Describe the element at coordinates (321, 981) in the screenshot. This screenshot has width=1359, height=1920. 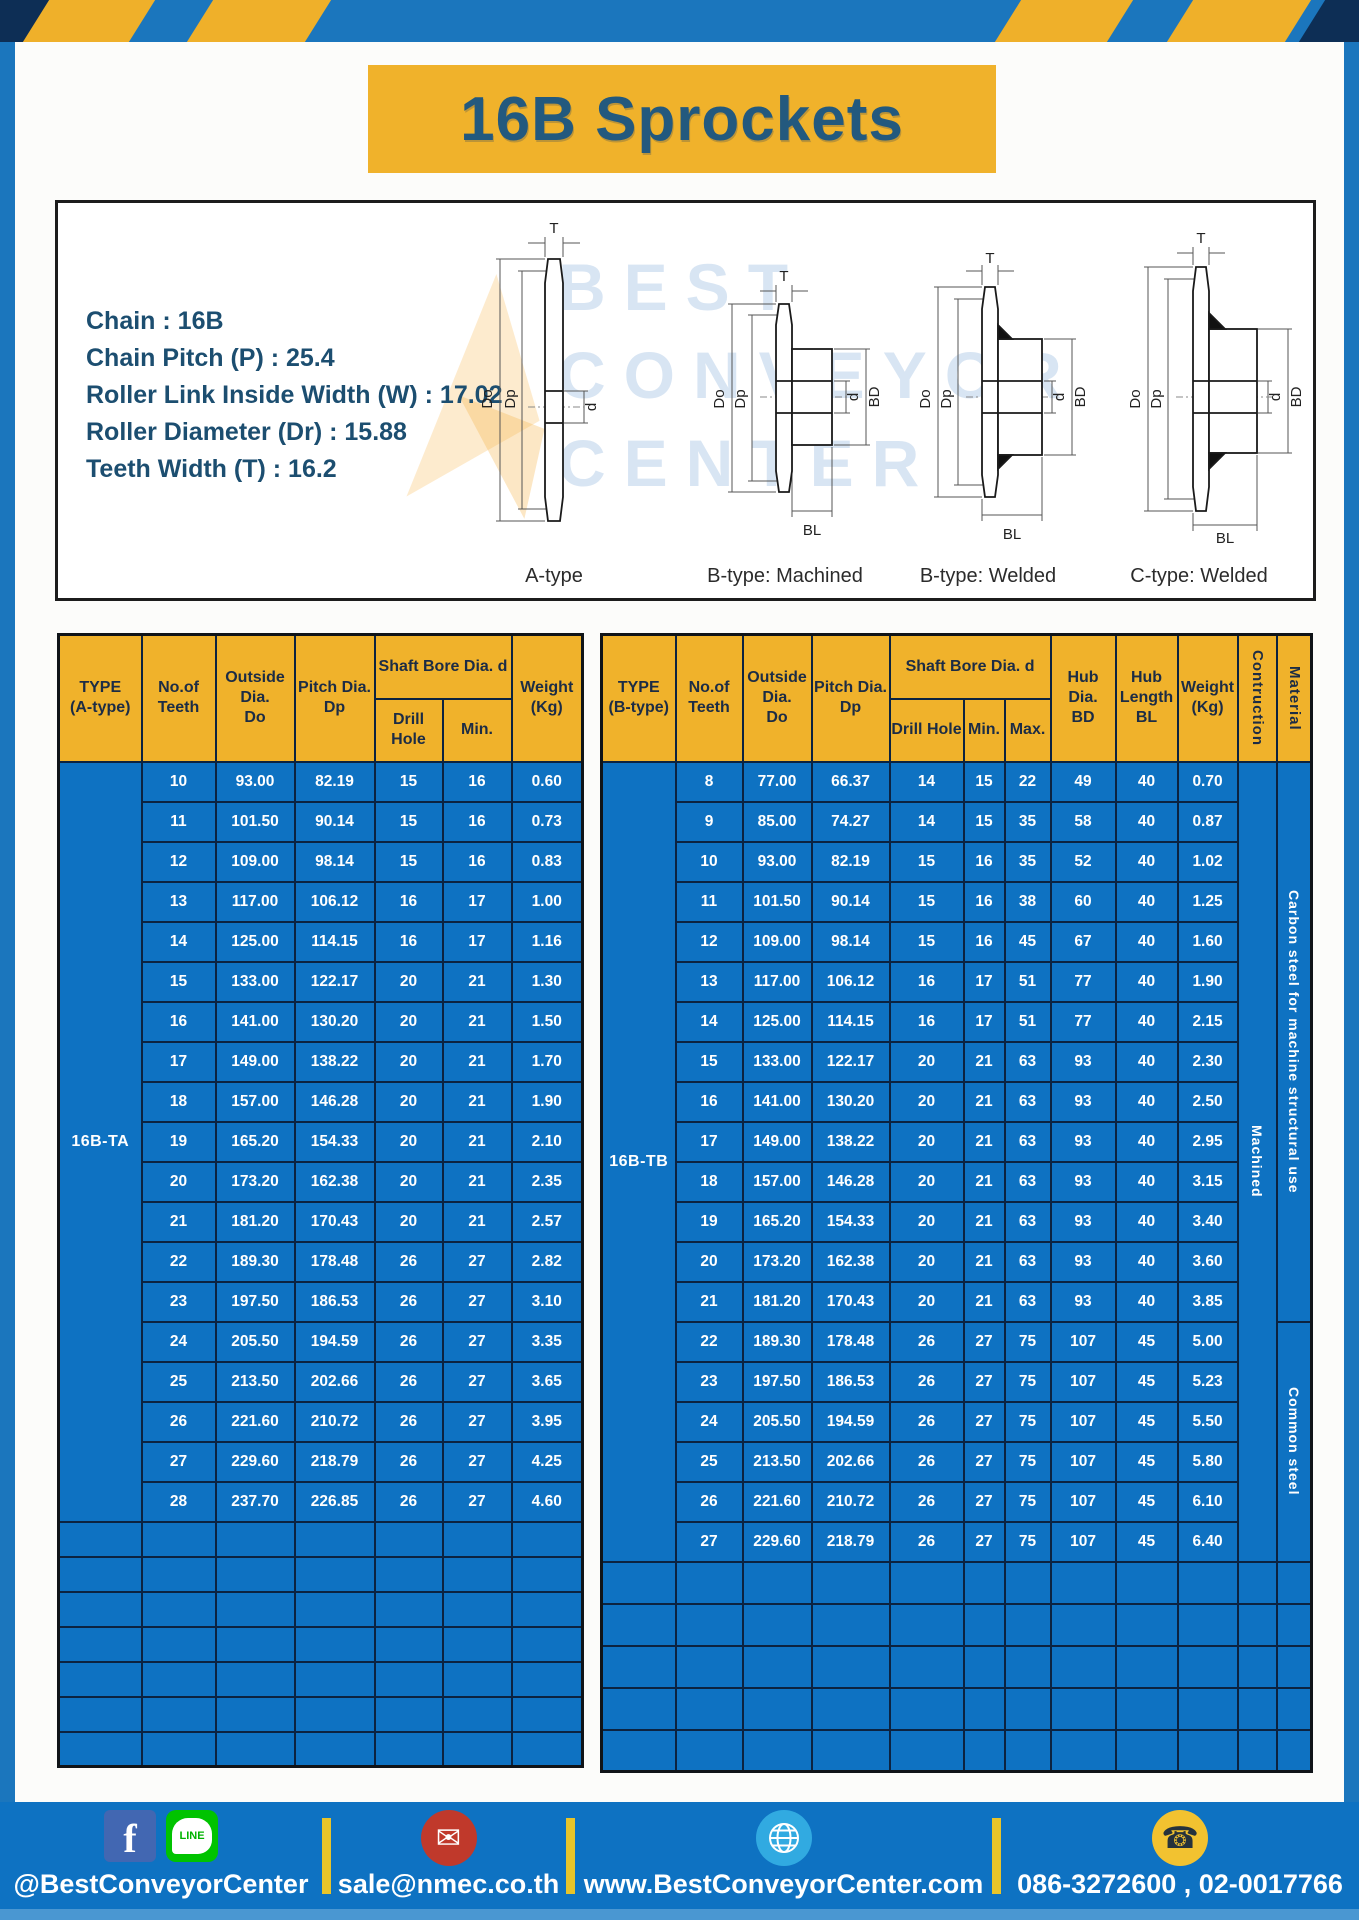
I see `table-row: 15 133.00 122.17 20 21 1.30` at that location.